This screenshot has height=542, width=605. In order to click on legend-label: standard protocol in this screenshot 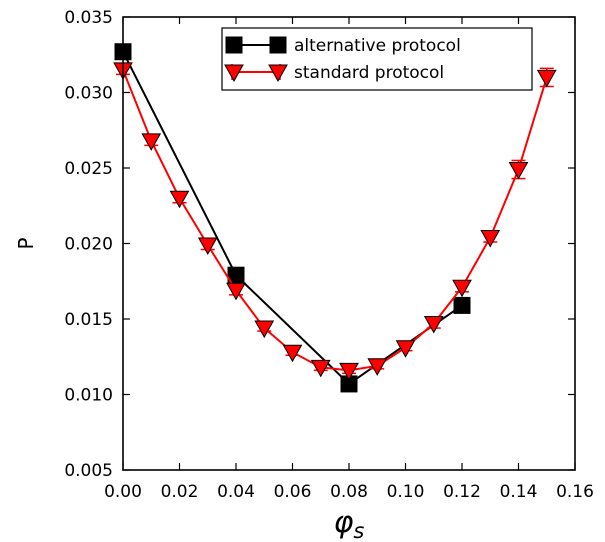, I will do `click(369, 73)`.